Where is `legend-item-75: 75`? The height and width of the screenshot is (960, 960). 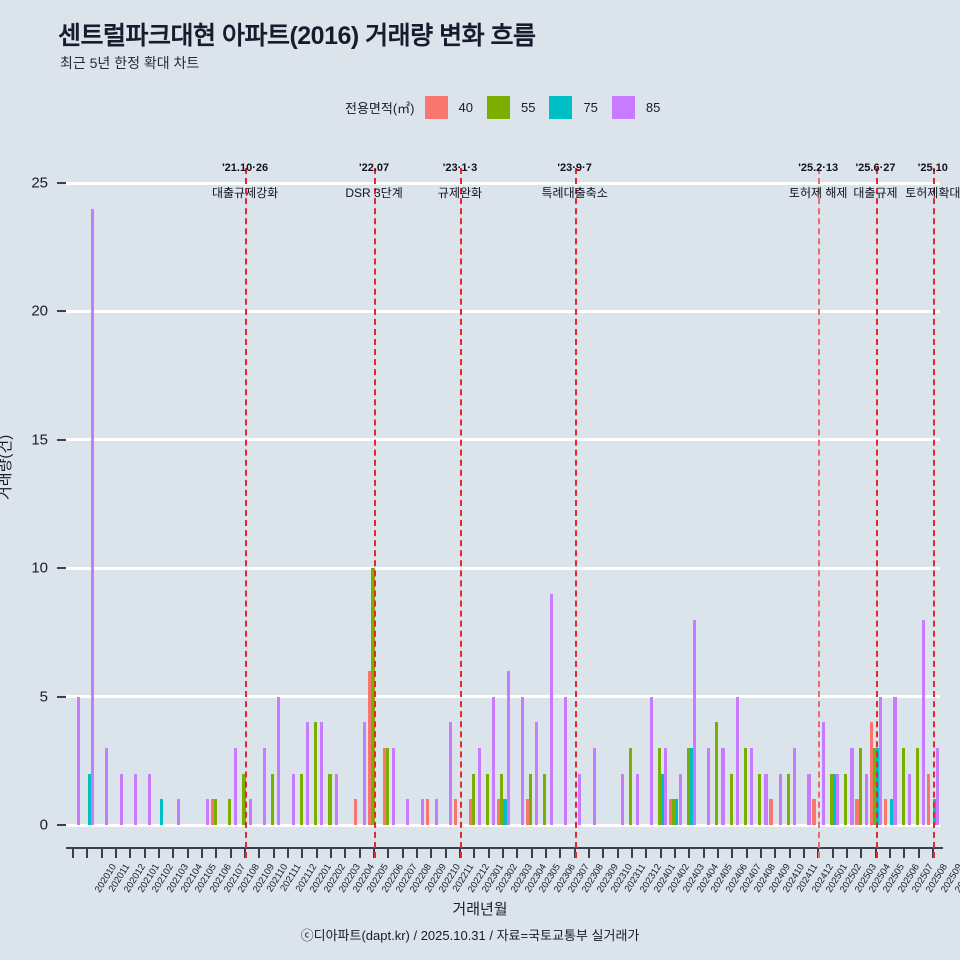
legend-item-75: 75 is located at coordinates (573, 107).